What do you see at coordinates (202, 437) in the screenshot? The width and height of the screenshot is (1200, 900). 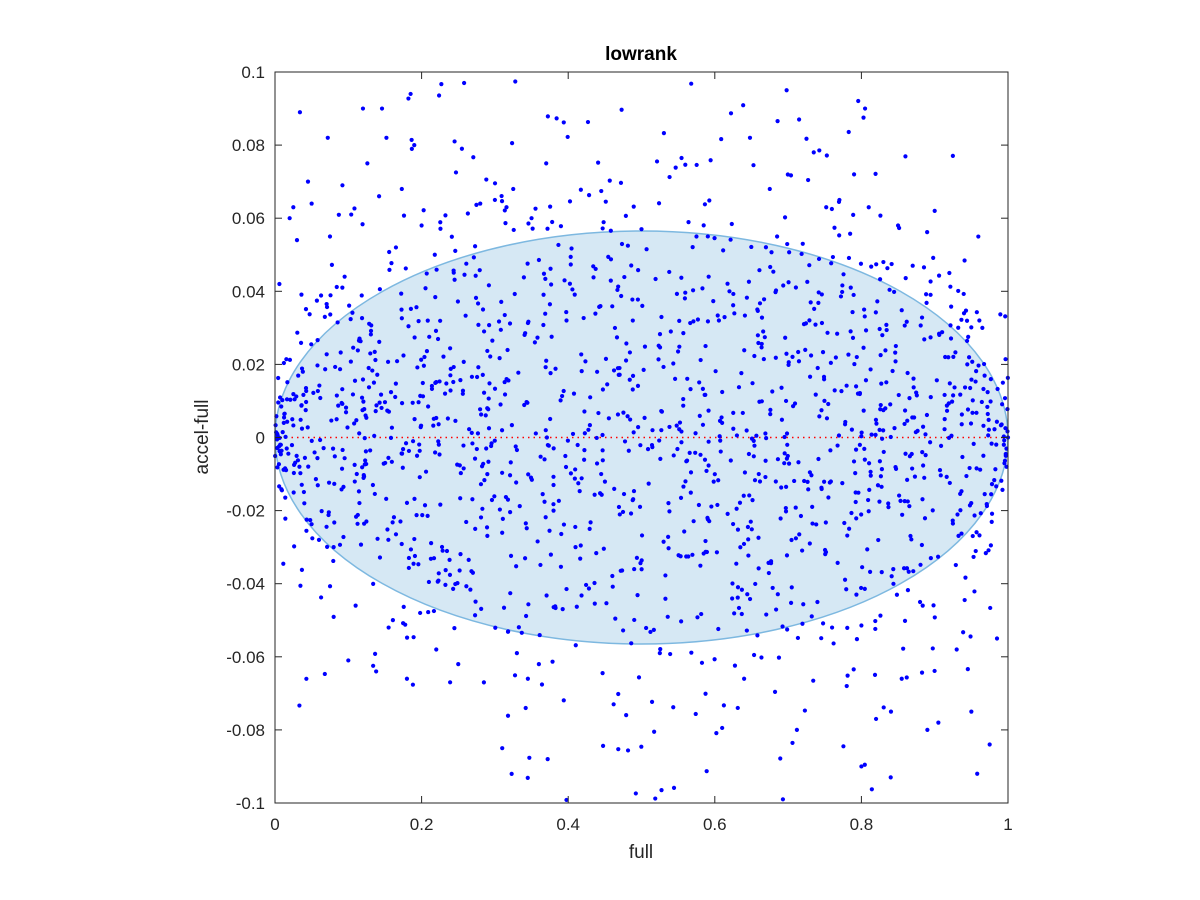 I see `y-axis-label: accel-full` at bounding box center [202, 437].